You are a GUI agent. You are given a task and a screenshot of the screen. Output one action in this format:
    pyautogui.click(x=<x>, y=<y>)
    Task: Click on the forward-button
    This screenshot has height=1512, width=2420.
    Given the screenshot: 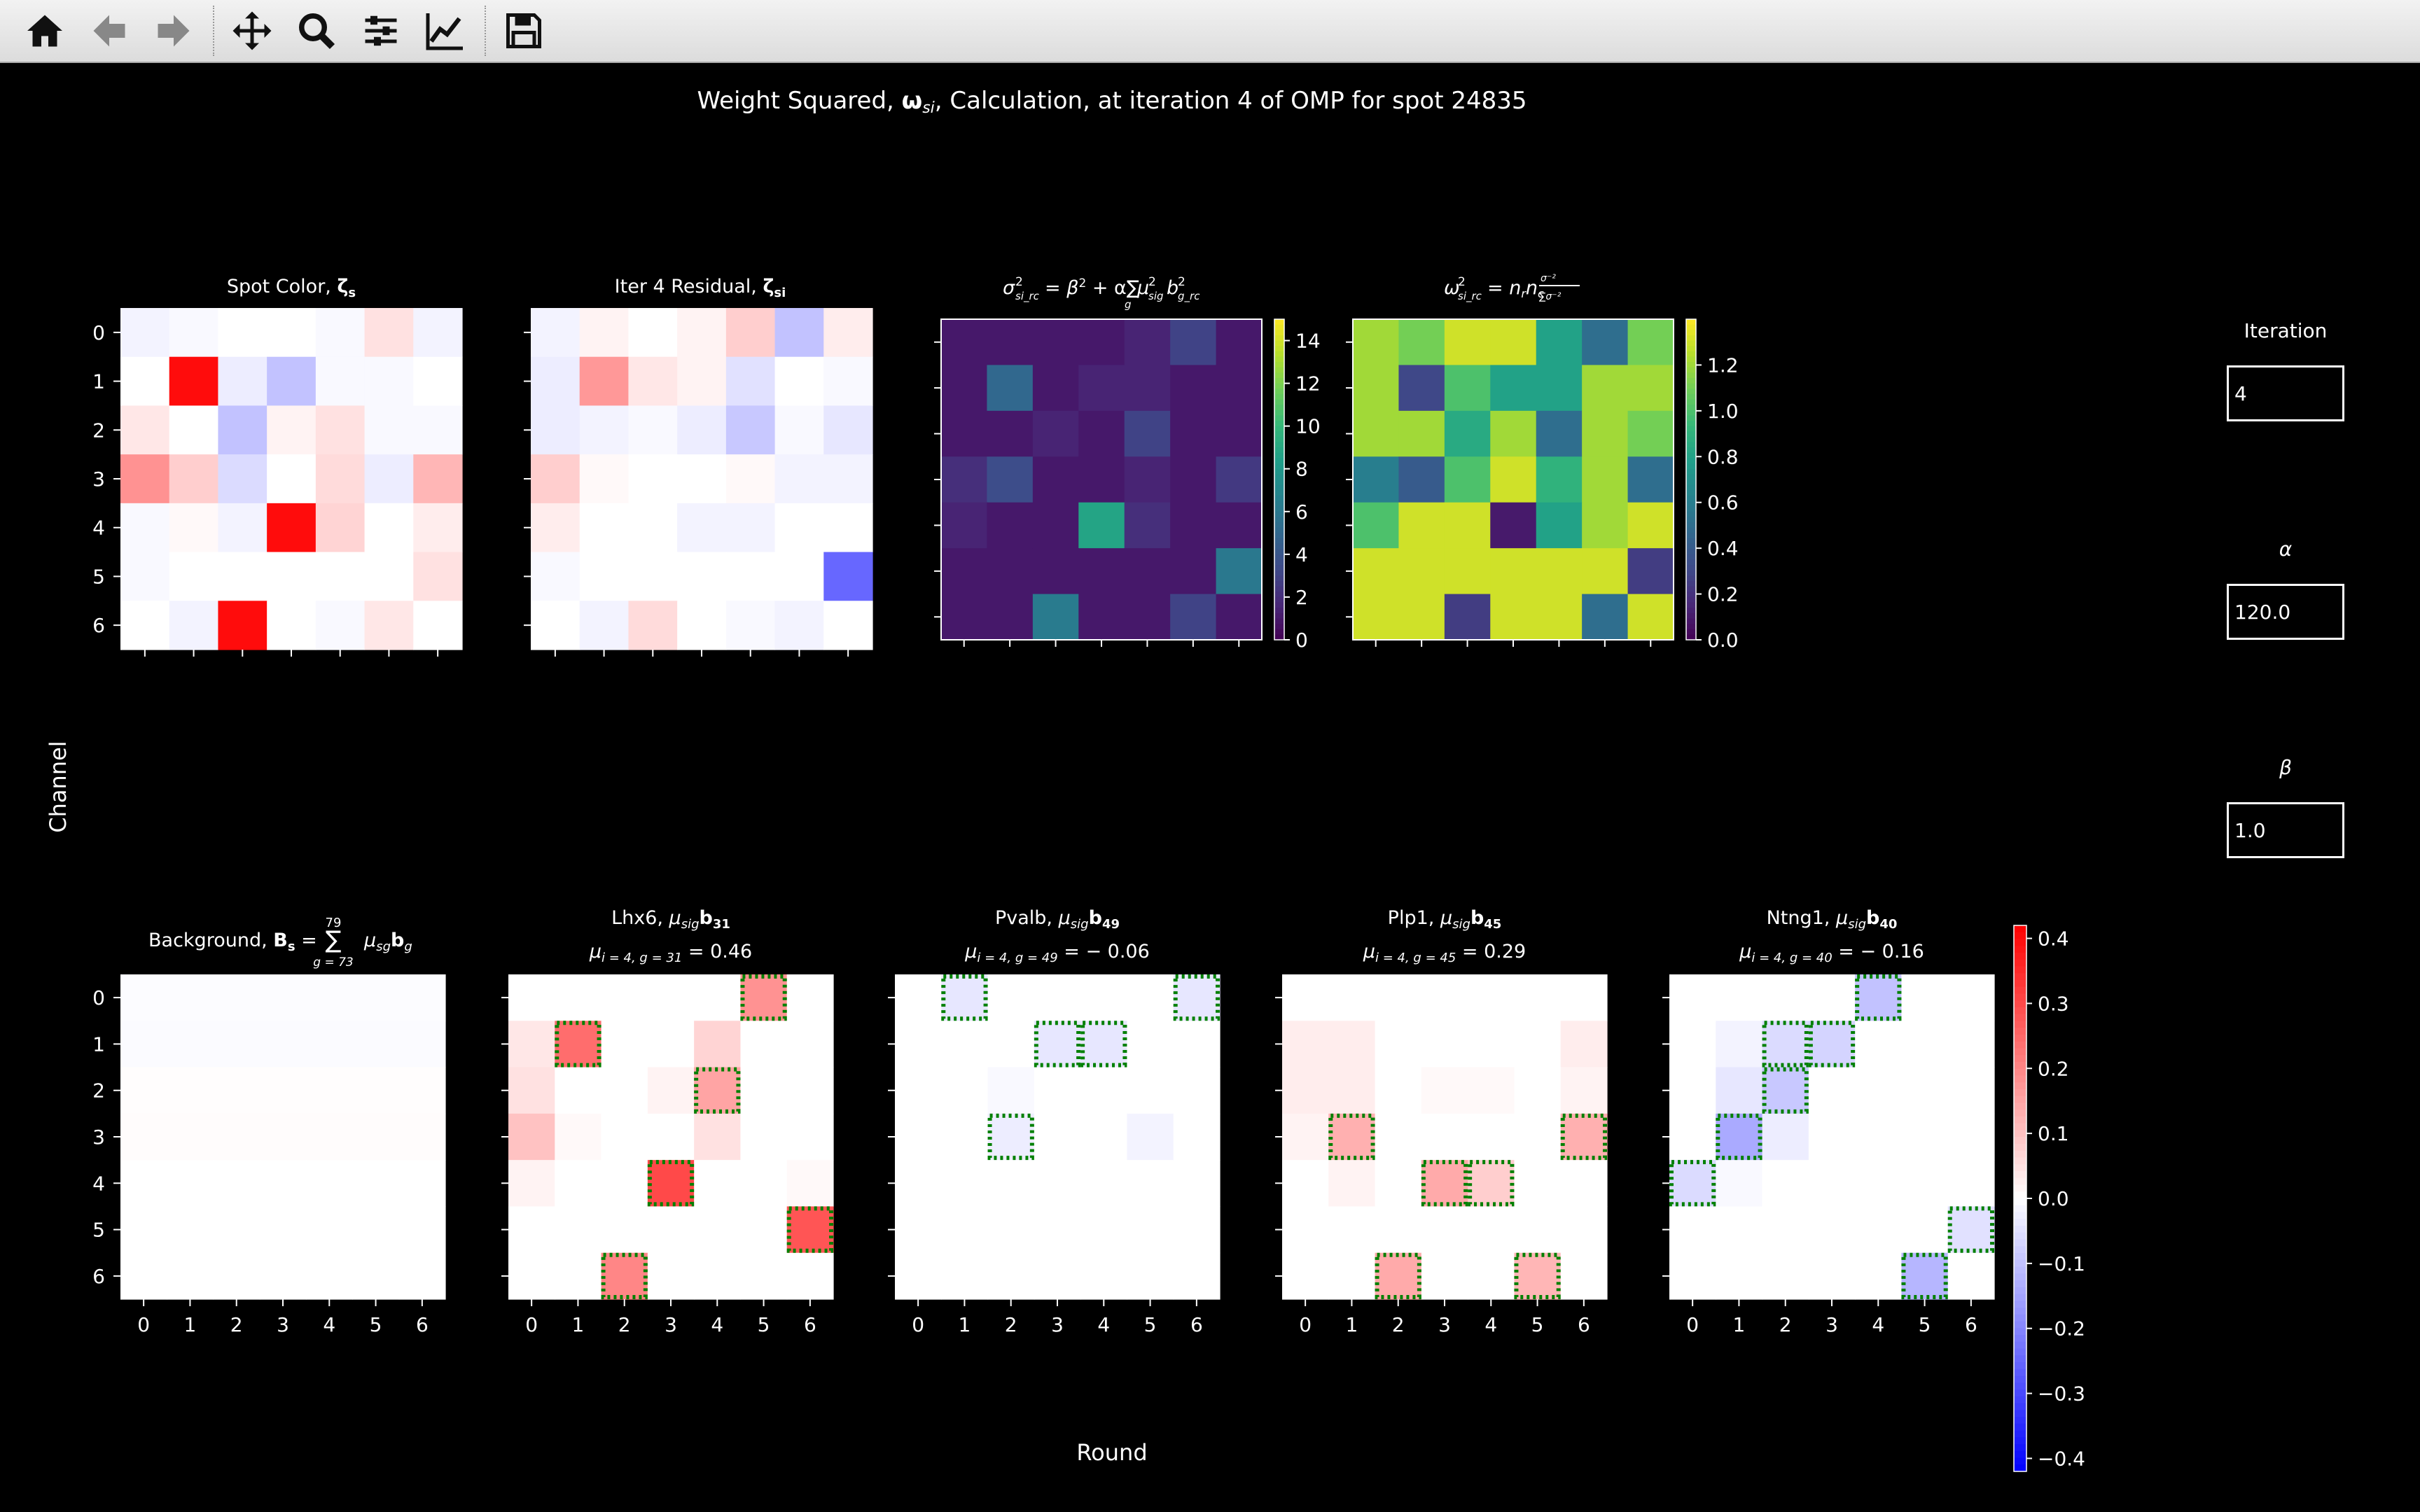 What is the action you would take?
    pyautogui.click(x=173, y=31)
    